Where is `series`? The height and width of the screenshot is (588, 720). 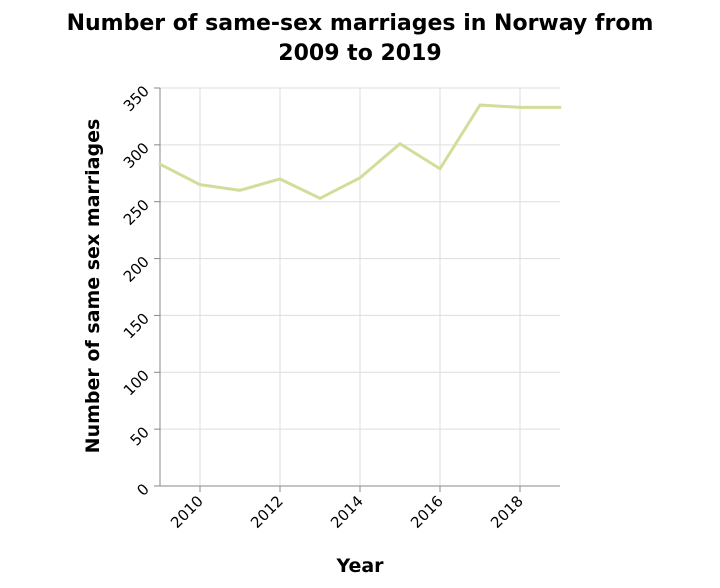 series is located at coordinates (360, 151).